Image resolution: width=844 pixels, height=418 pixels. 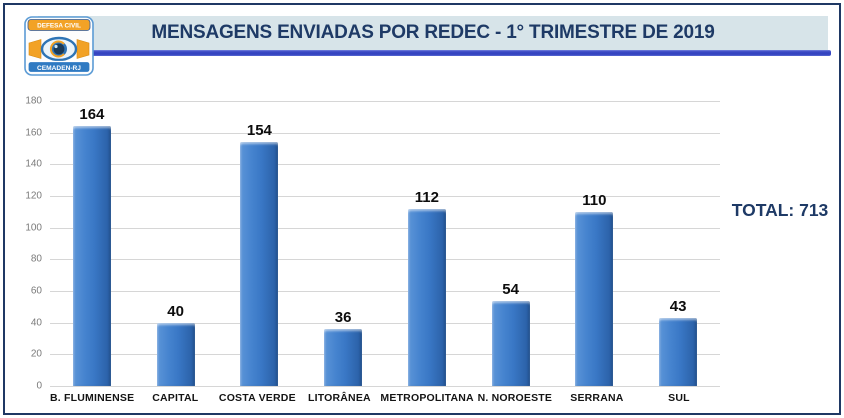 I want to click on header-underline-bar, so click(x=438, y=53).